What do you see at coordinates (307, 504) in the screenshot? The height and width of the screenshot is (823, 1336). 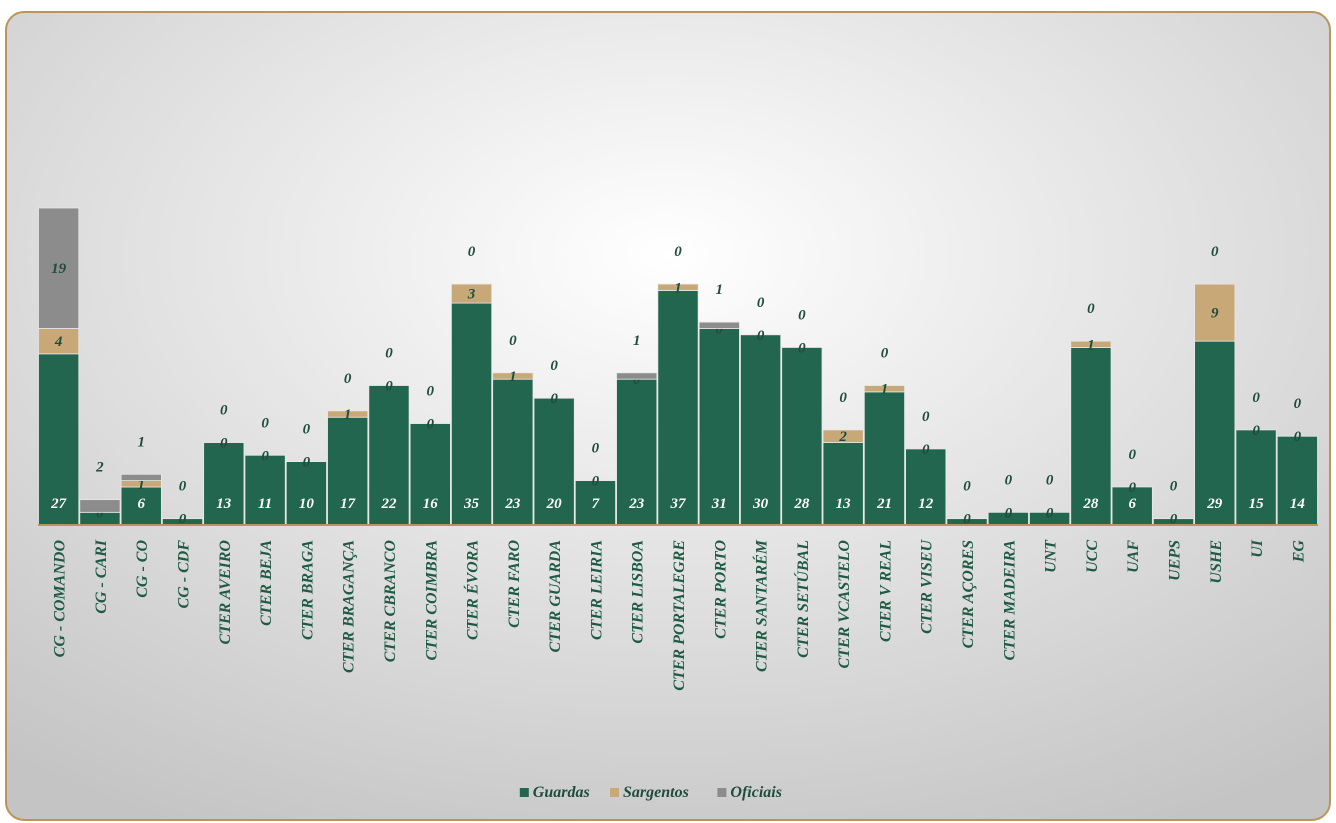 I see `data-label: 10` at bounding box center [307, 504].